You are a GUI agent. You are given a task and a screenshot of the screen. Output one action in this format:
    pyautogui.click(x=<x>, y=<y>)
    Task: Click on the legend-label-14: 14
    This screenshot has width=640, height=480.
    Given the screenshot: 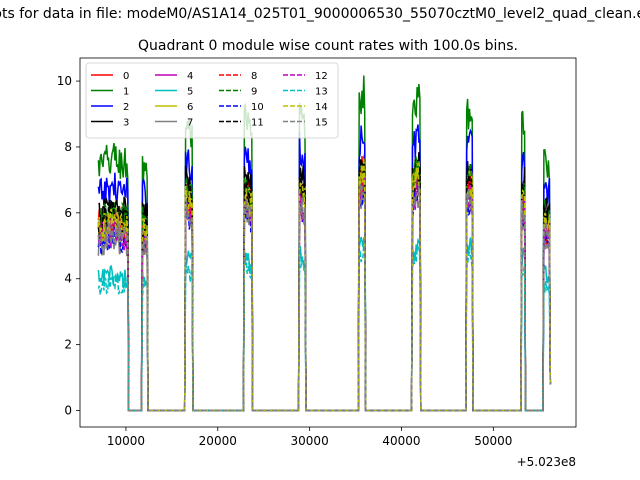 What is the action you would take?
    pyautogui.click(x=321, y=107)
    